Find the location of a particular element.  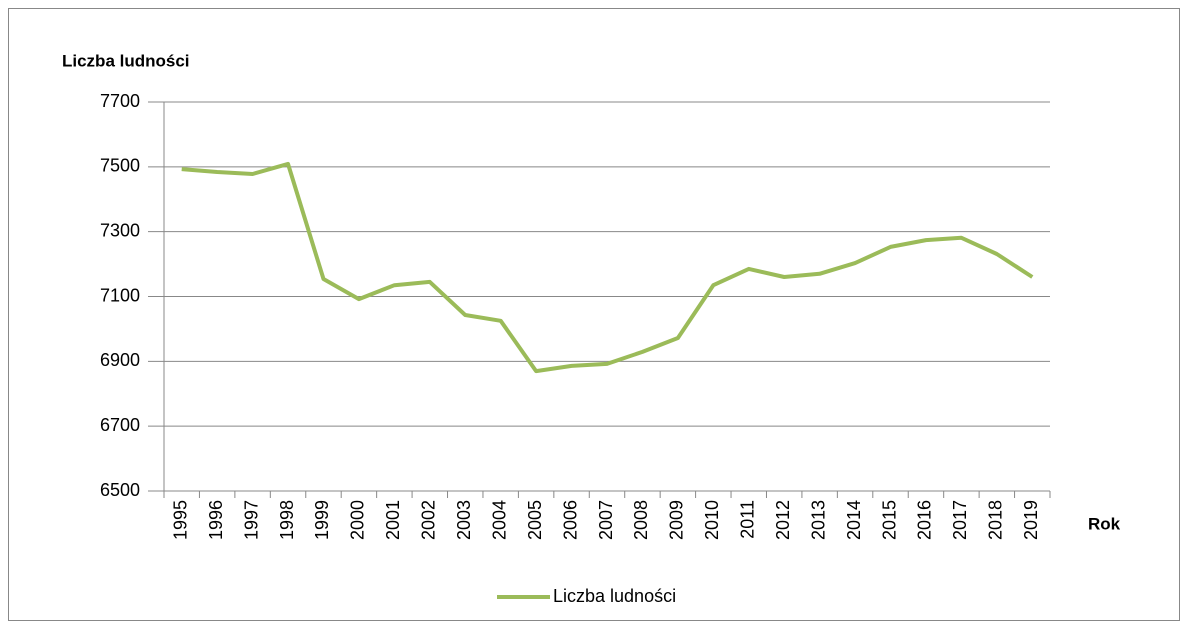

y-tick-label: 6500 is located at coordinates (120, 490).